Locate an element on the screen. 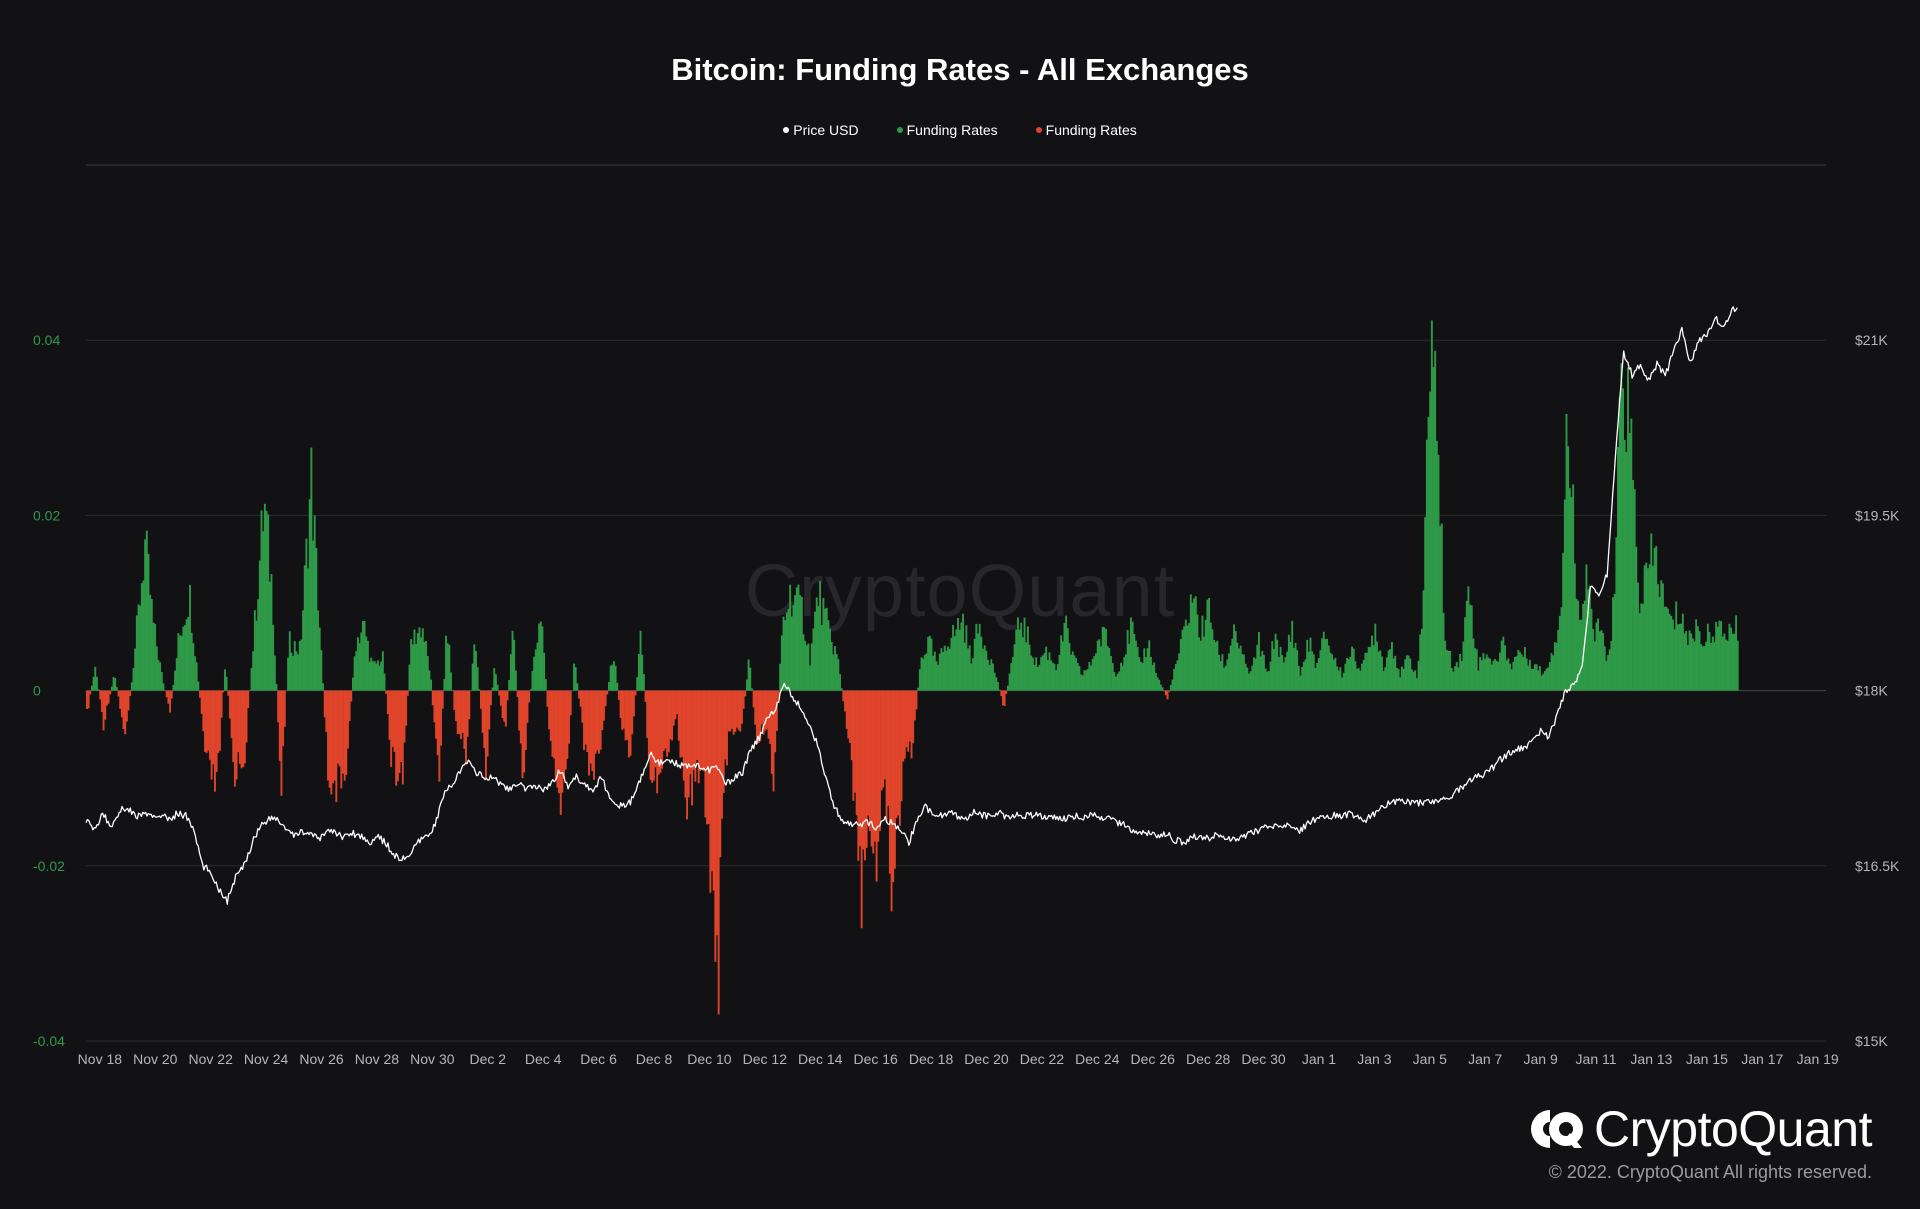 The image size is (1920, 1209). legend-item-funding-negative: Funding Rates is located at coordinates (1086, 130).